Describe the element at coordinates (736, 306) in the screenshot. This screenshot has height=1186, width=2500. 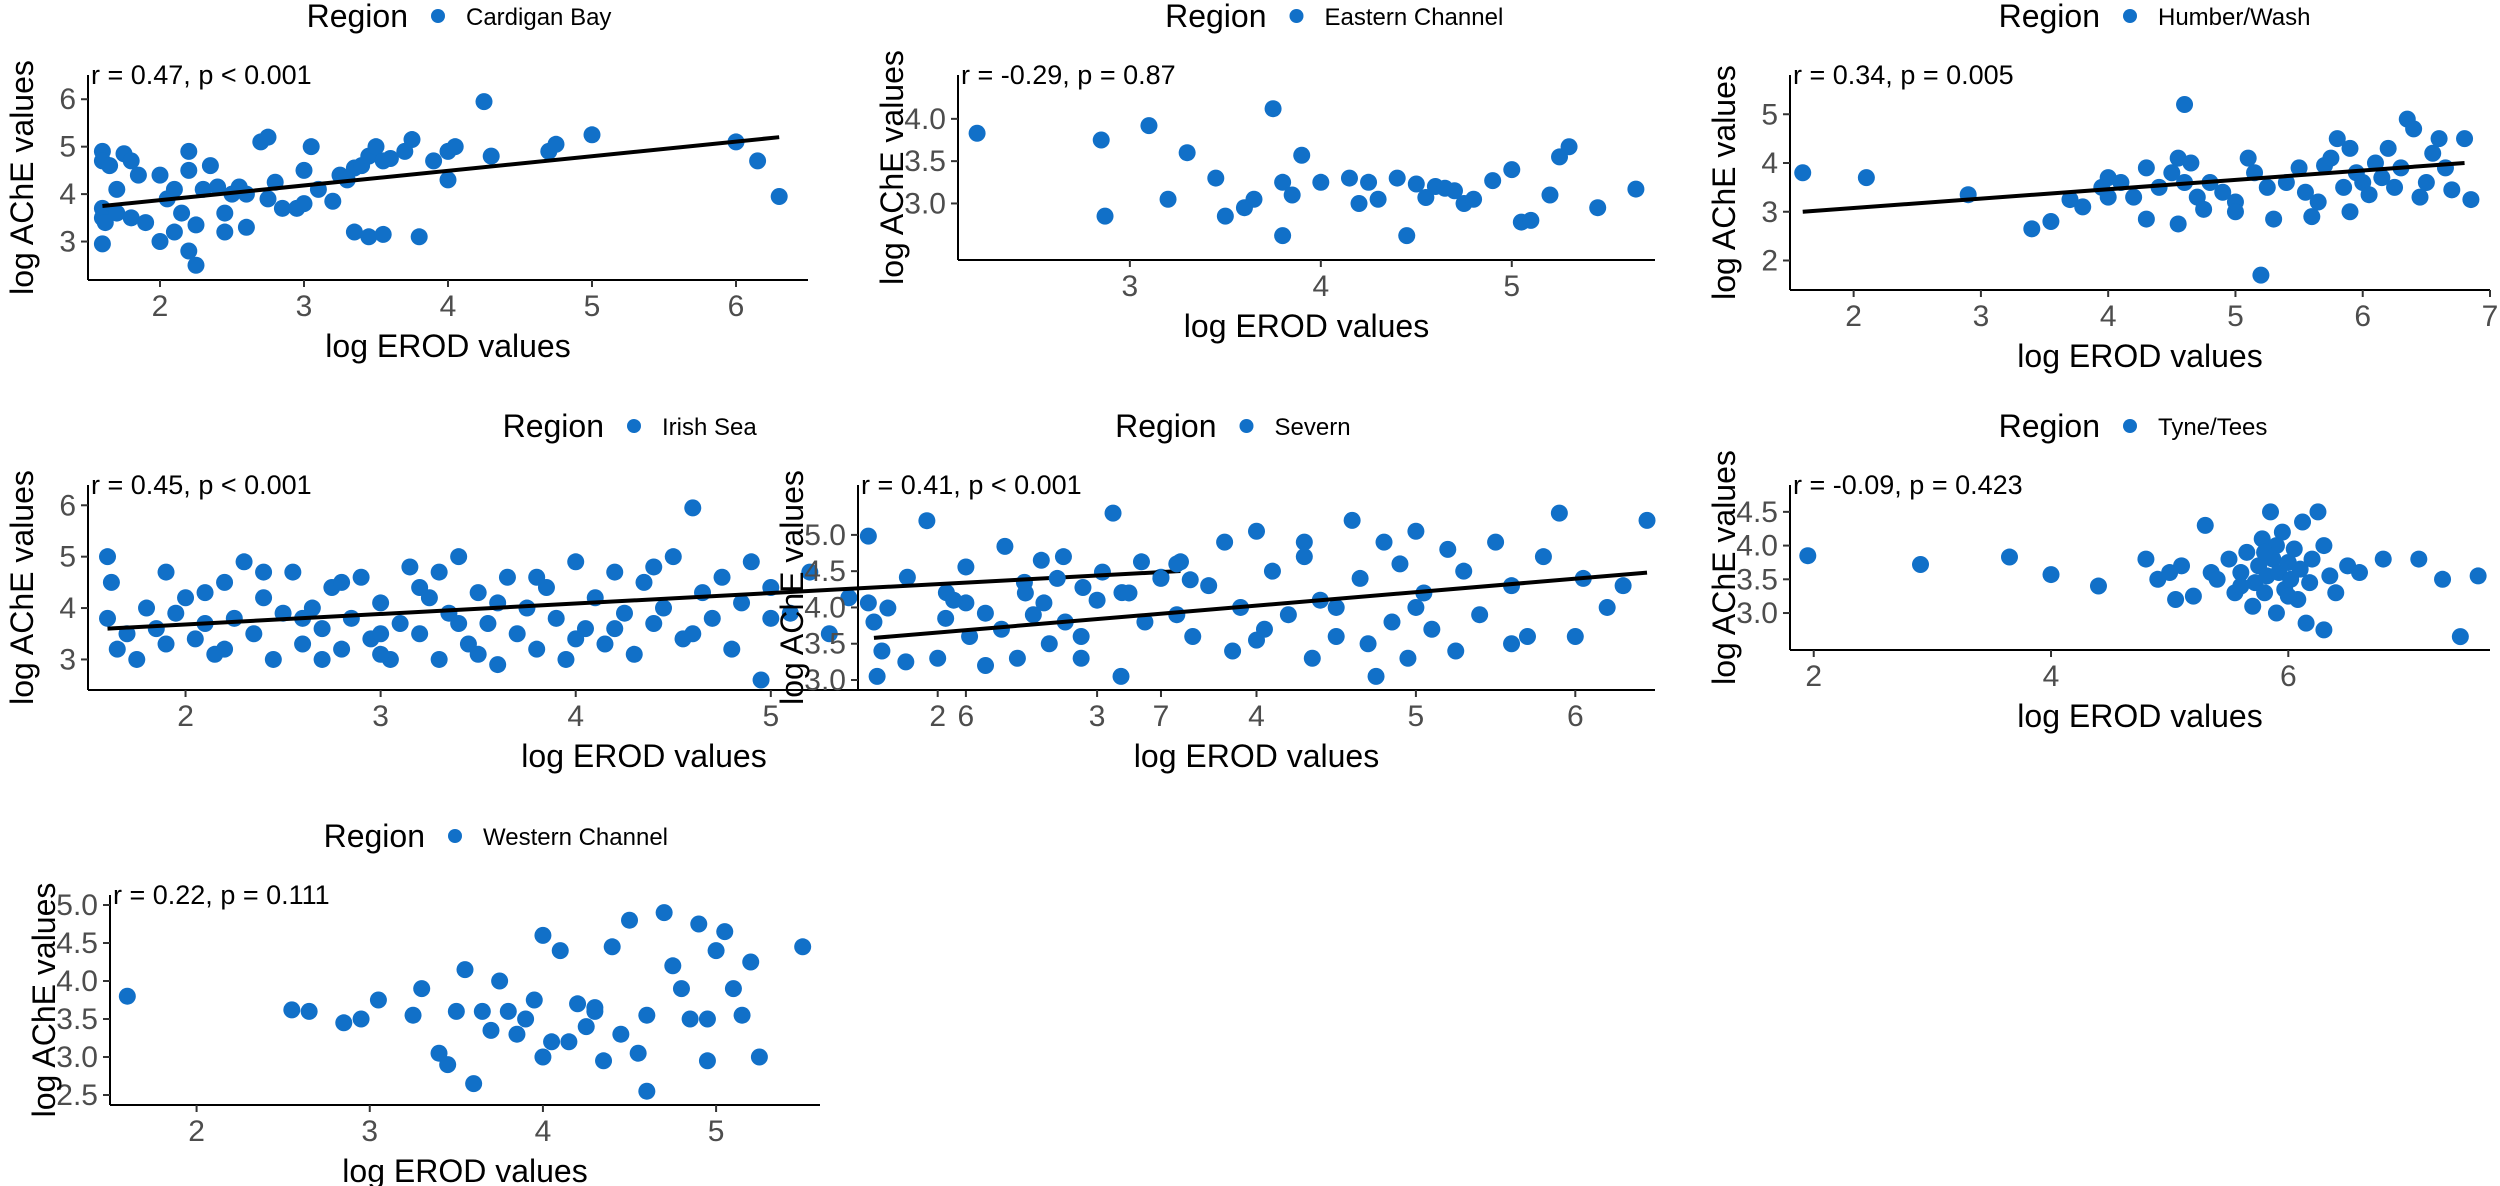
I see `x-tick-label: 6` at that location.